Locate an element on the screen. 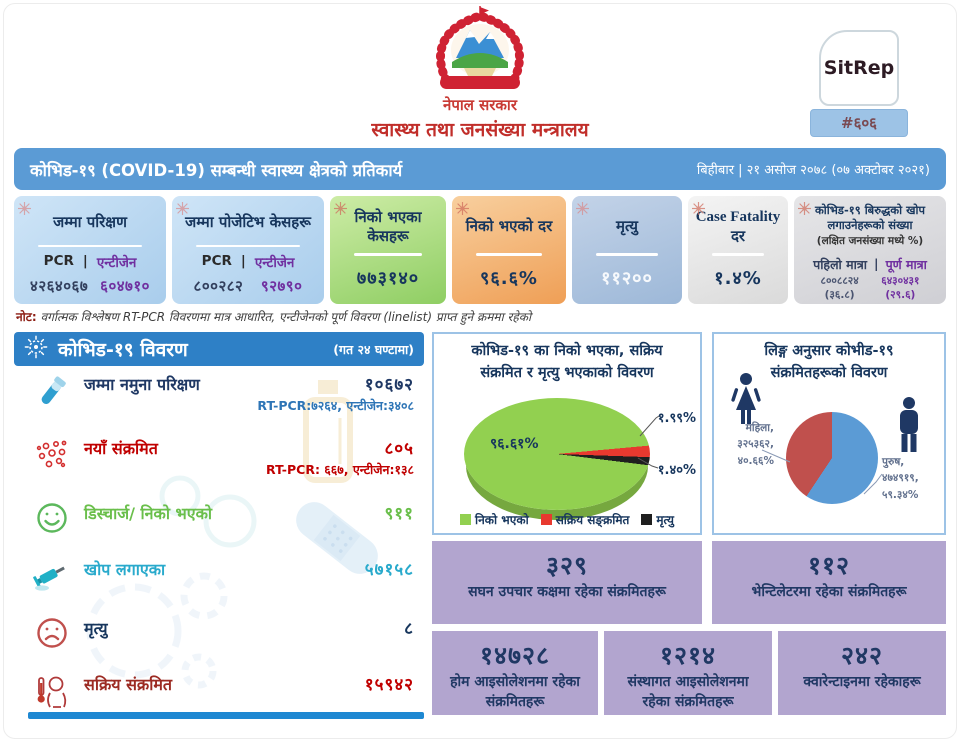  pie-legend: निको भएको सक्रिय सङ्क्रमित मृत्यु is located at coordinates (567, 519).